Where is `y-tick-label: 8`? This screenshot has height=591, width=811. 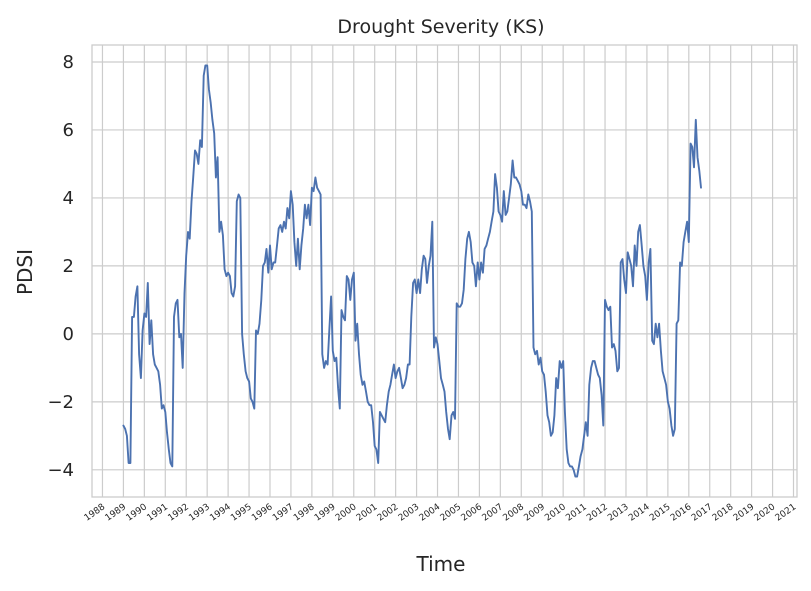
y-tick-label: 8 is located at coordinates (68, 62).